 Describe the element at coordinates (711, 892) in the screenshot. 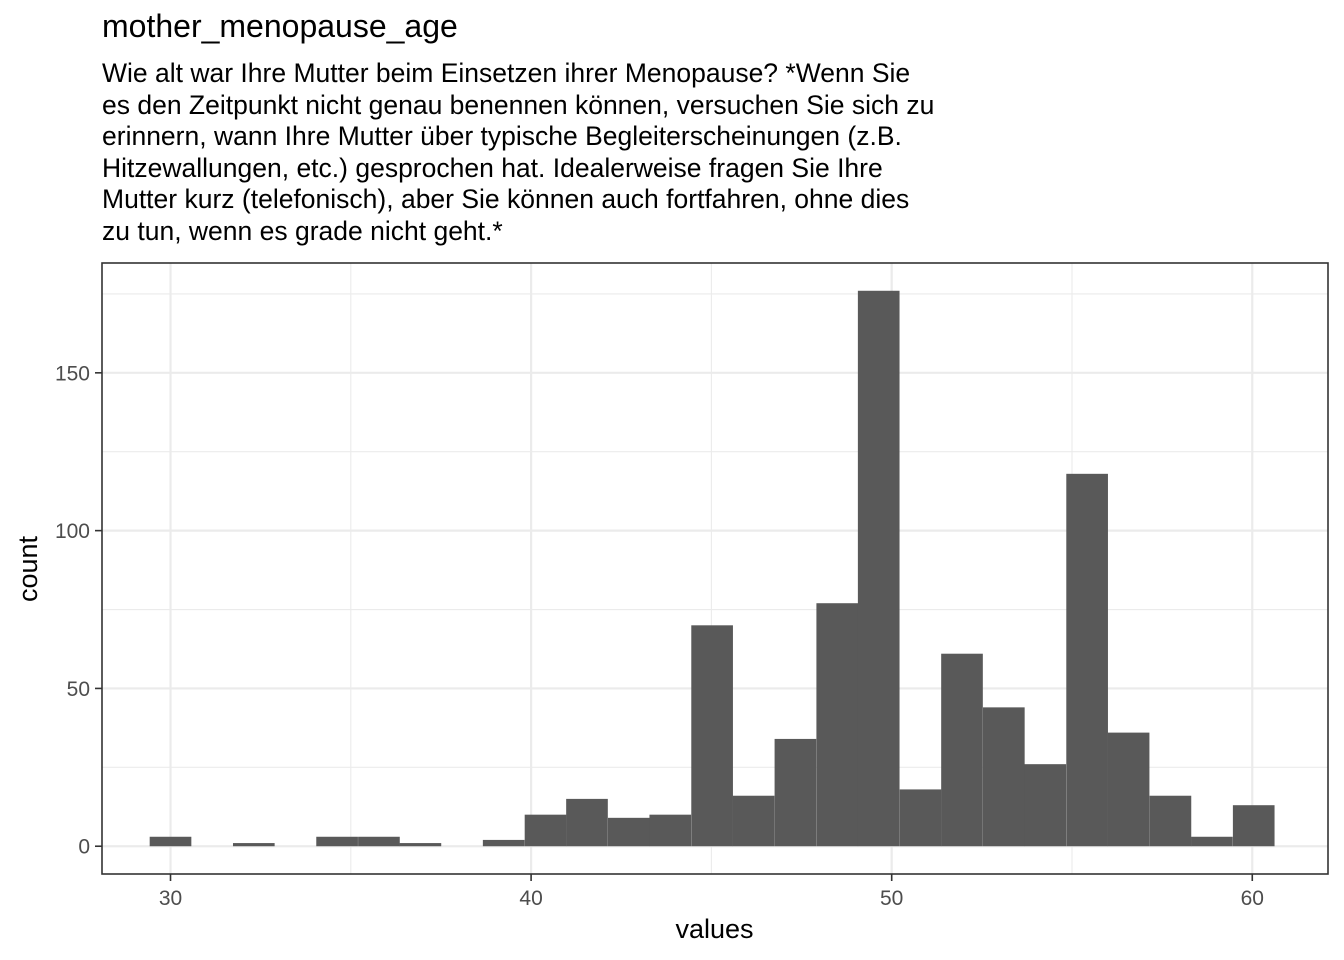

I see `x-axis: 30 40 50 60` at that location.